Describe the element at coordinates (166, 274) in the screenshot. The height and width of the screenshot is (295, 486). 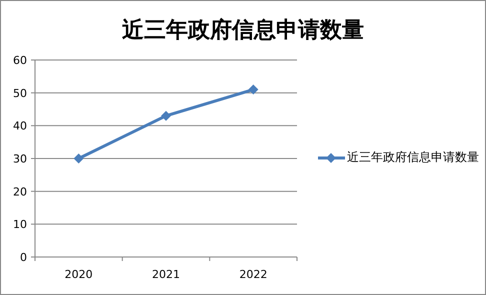
I see `x-tick-label: 2021` at that location.